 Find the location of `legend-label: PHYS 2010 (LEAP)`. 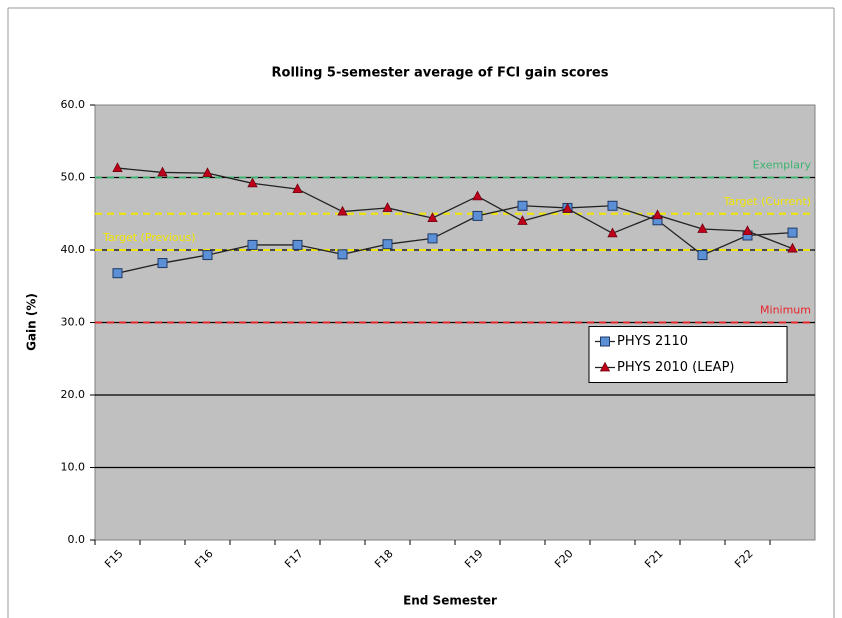

legend-label: PHYS 2010 (LEAP) is located at coordinates (676, 367).